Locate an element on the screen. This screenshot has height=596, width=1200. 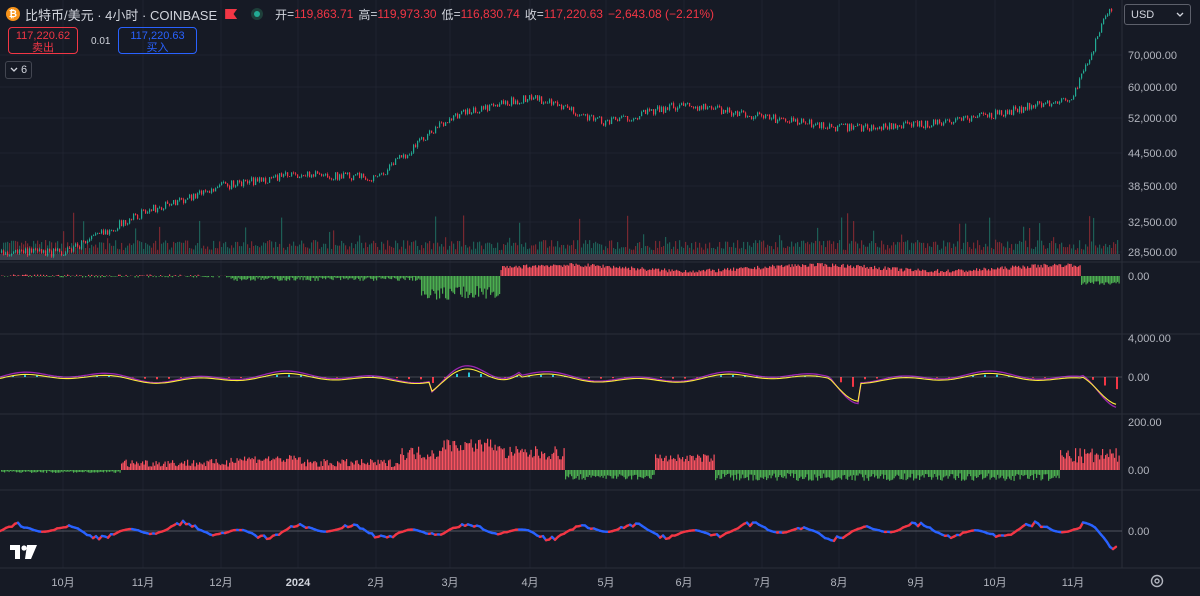
sell-button: 117,220.62 卖出 is located at coordinates (43, 40).